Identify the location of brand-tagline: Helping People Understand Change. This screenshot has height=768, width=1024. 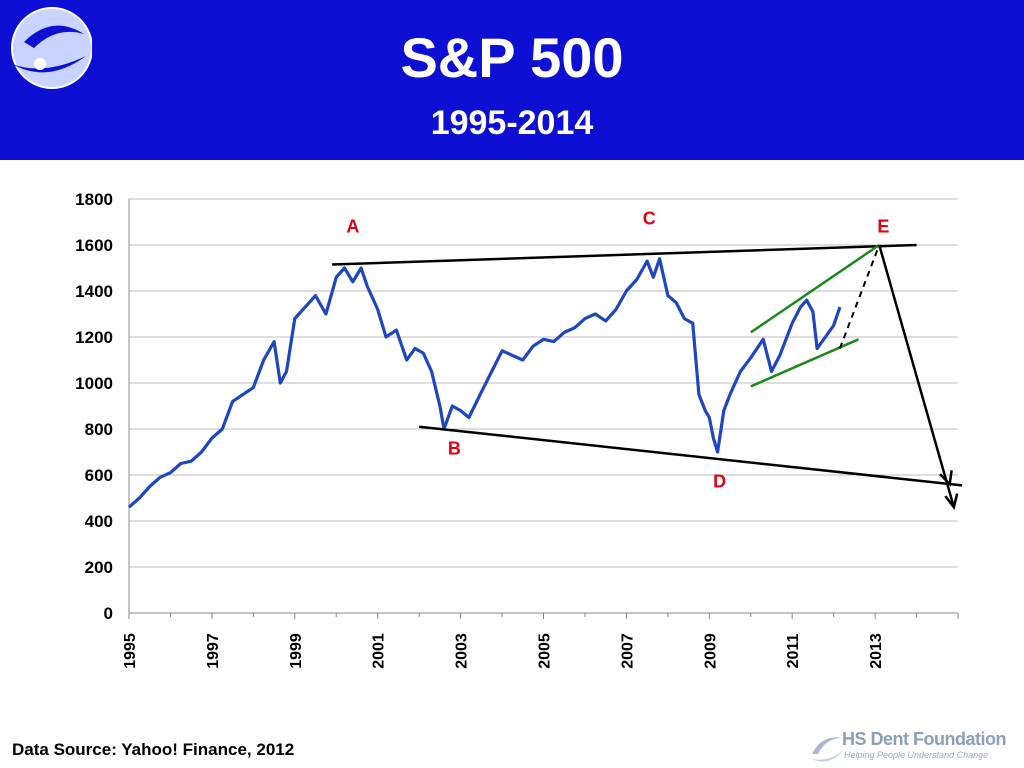
(916, 755).